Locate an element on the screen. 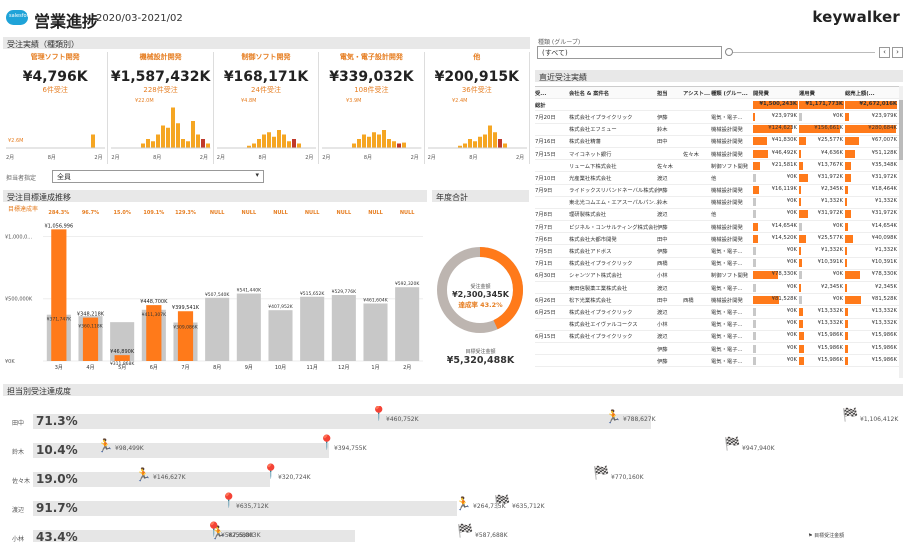 This screenshot has width=906, height=542. kpi-axis-tick: 8月 is located at coordinates (473, 158).